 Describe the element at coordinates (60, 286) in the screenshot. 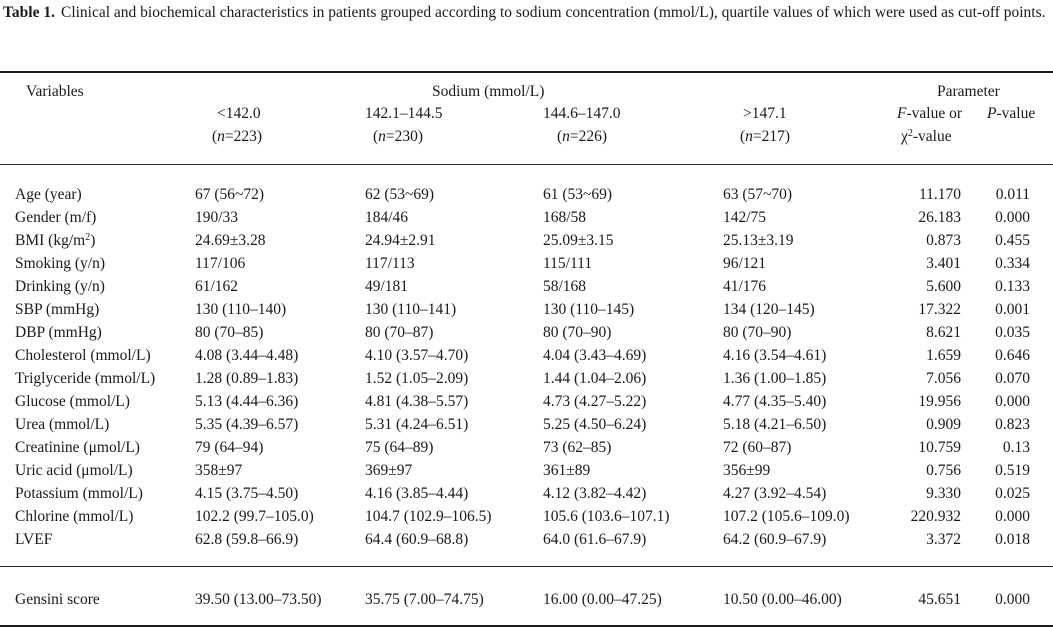

I see `row-label-text: Drinking (y/n)` at that location.